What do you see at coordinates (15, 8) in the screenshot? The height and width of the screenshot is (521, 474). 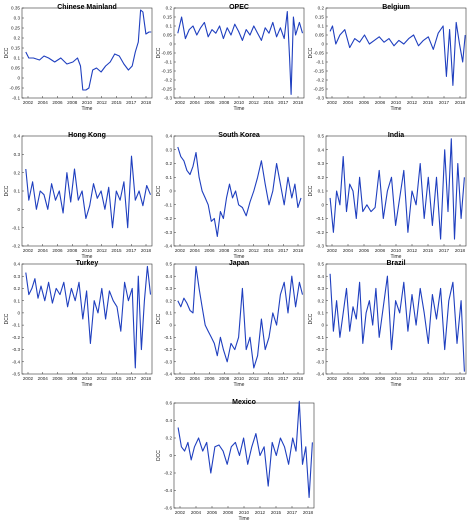 I see `y-tick-label: 0.35` at bounding box center [15, 8].